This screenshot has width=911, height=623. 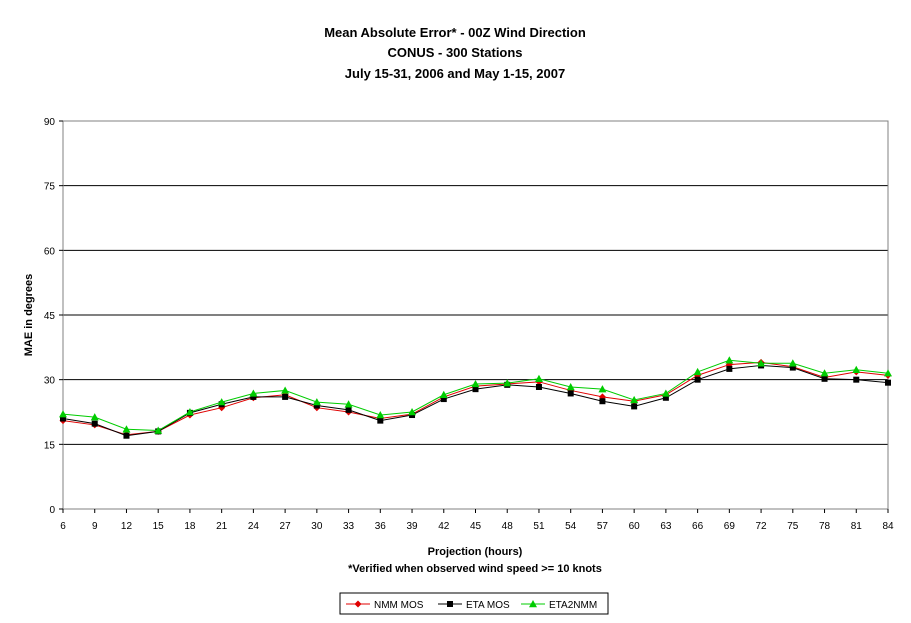 What do you see at coordinates (50, 445) in the screenshot?
I see `y-tick-label: 15` at bounding box center [50, 445].